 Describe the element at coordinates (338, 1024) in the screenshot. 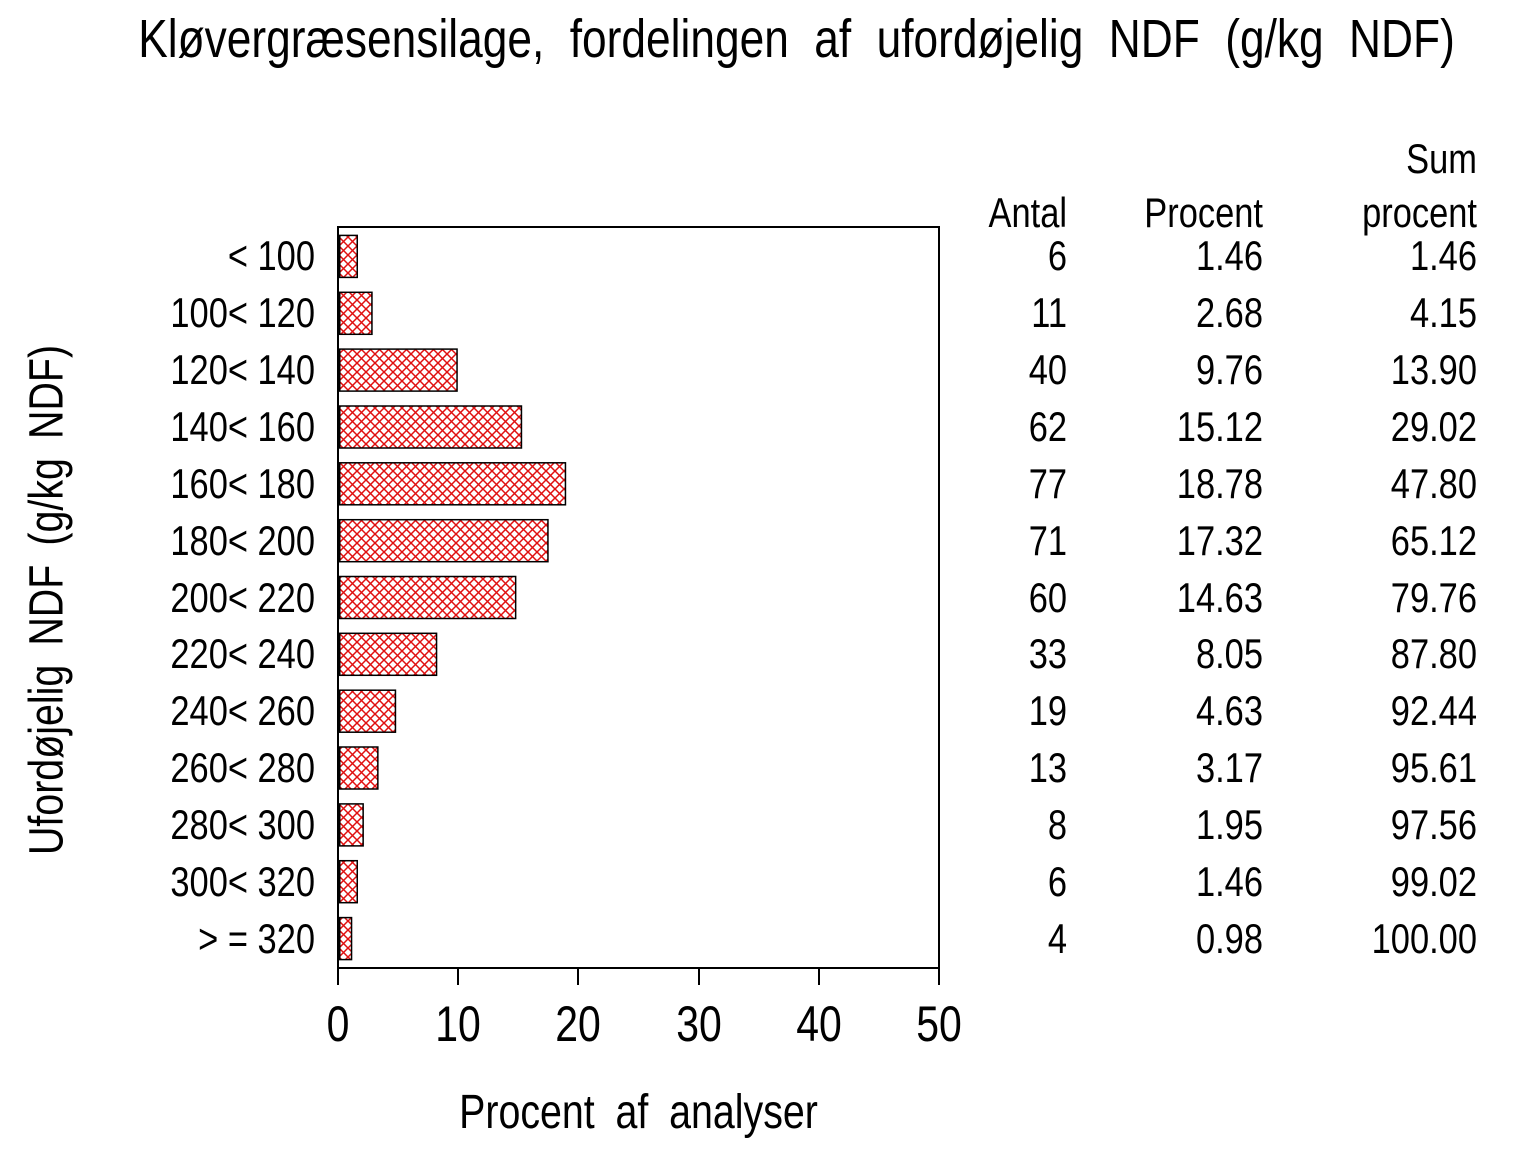

I see `x-tick-label-0: 0` at that location.